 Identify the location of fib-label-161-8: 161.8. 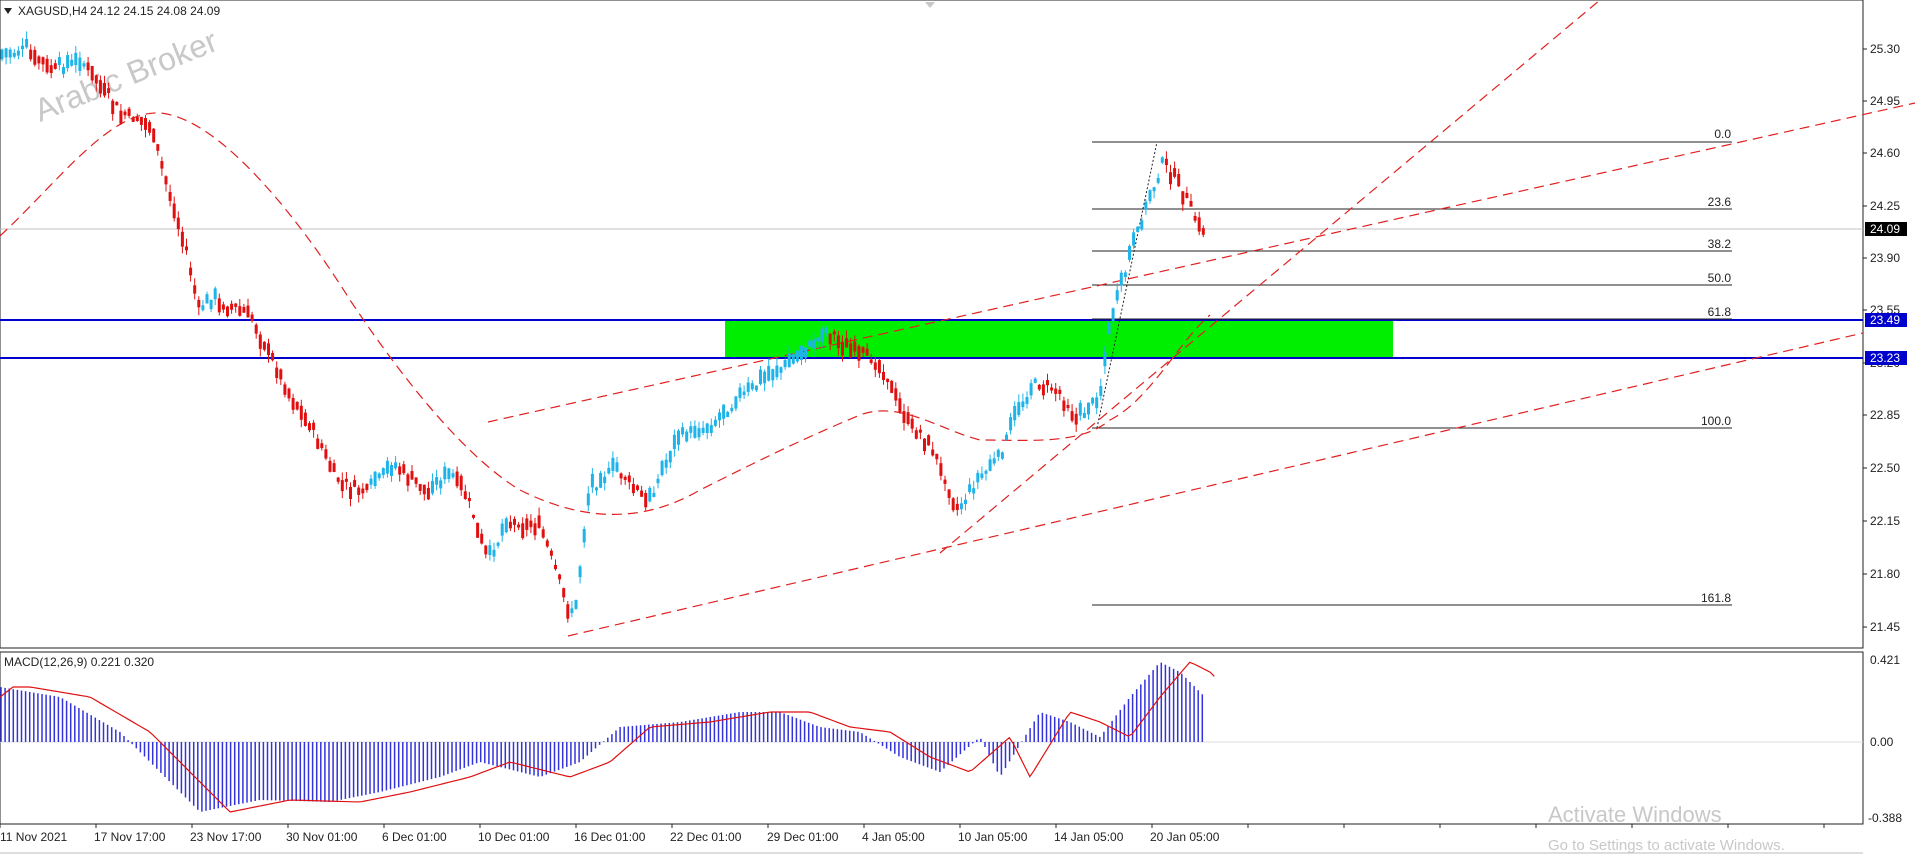
(1716, 598).